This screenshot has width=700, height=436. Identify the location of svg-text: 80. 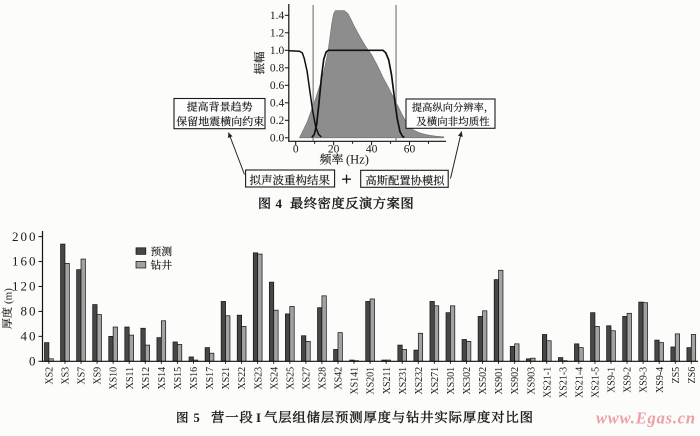
(29, 311).